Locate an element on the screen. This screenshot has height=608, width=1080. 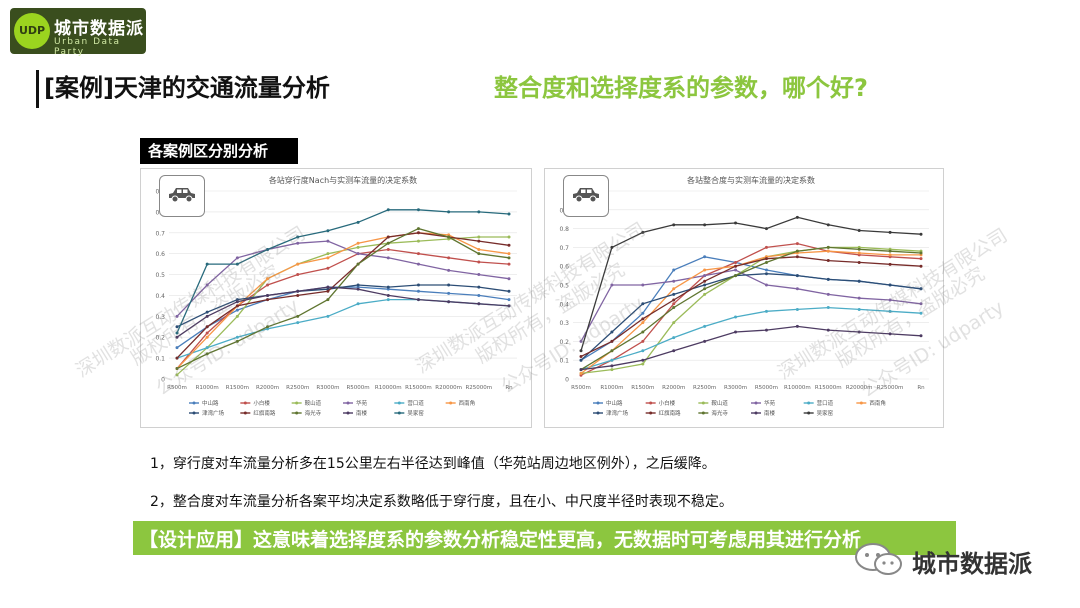
x-tick-label: R1500m is located at coordinates (237, 388).